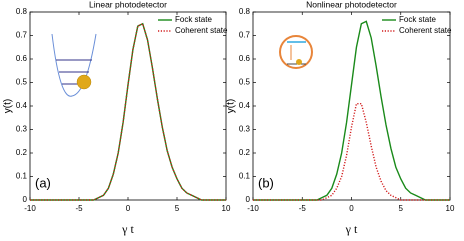 This screenshot has width=464, height=241. I want to click on inset-potential, so click(74, 65).